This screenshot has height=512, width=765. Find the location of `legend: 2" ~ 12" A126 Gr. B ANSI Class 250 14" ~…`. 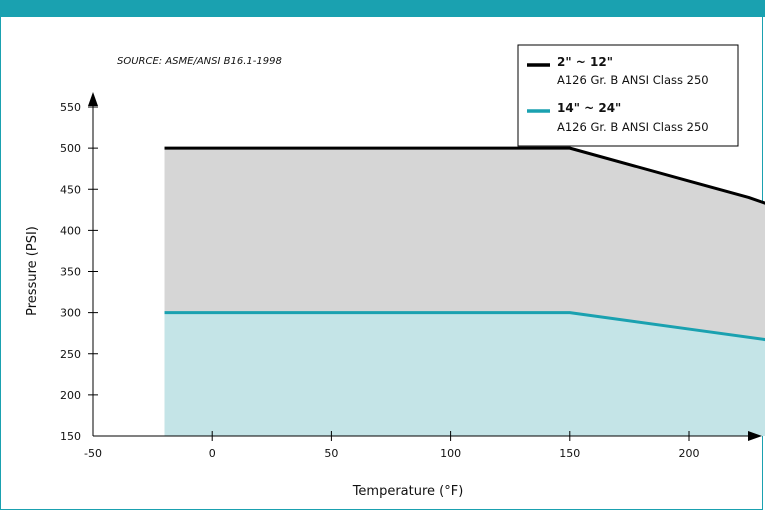

legend: 2" ~ 12" A126 Gr. B ANSI Class 250 14" ~… is located at coordinates (628, 95).